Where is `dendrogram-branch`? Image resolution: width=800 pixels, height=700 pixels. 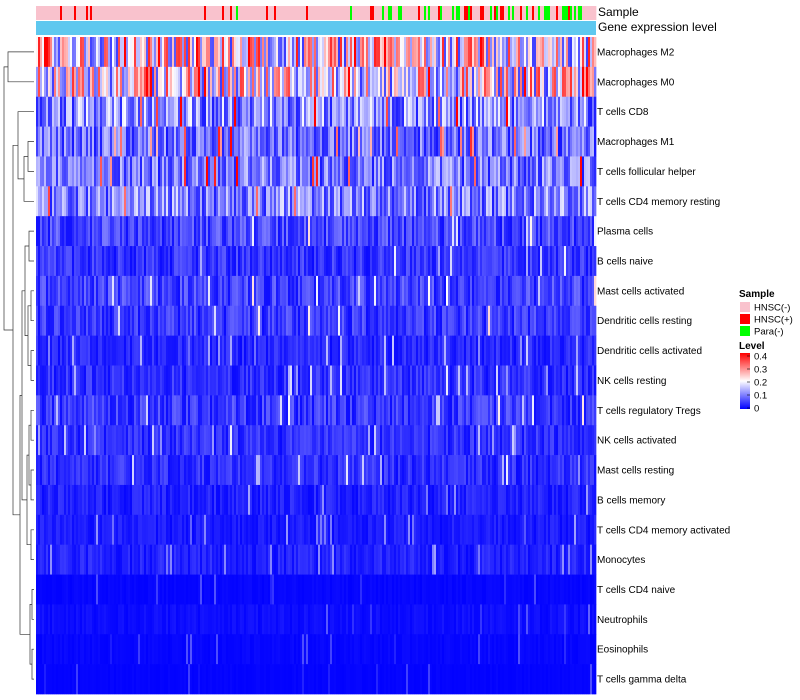
dendrogram-branch is located at coordinates (20, 67).